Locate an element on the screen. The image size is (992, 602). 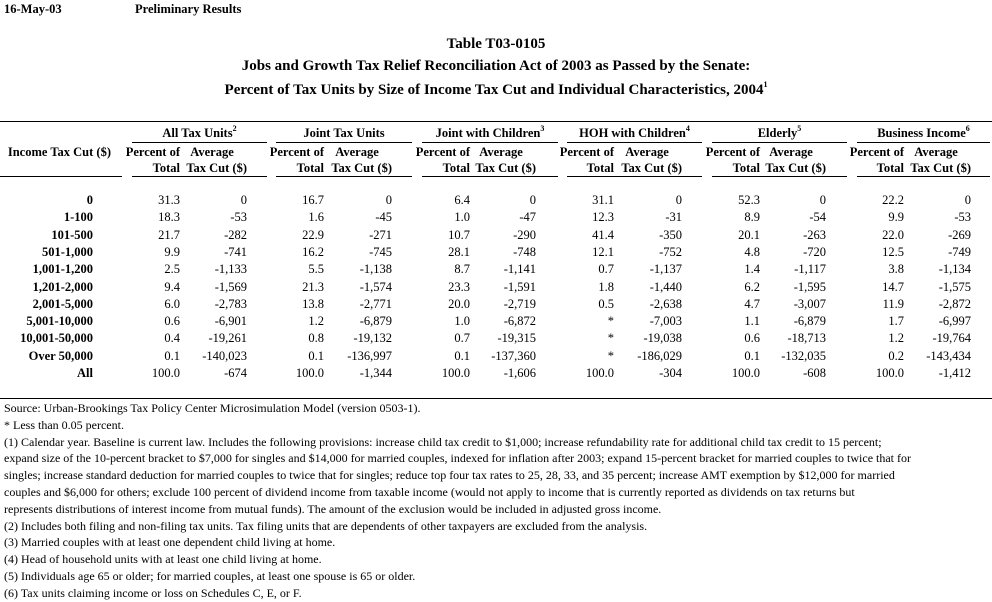
percent-of-total-cell: 10.7 is located at coordinates (459, 234).